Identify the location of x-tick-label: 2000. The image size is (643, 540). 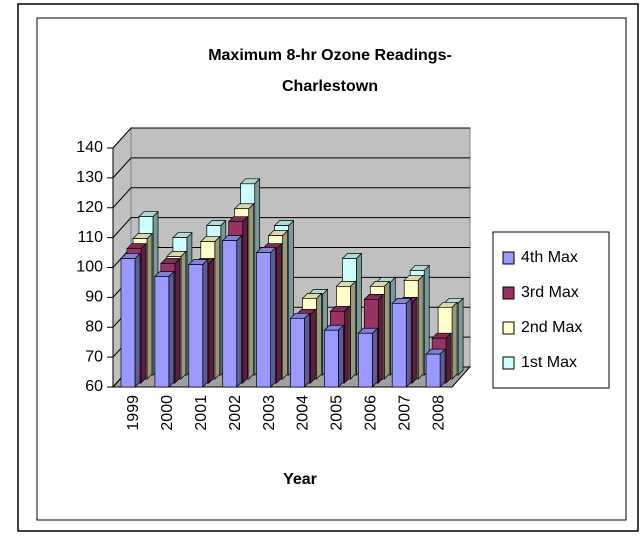
(167, 413).